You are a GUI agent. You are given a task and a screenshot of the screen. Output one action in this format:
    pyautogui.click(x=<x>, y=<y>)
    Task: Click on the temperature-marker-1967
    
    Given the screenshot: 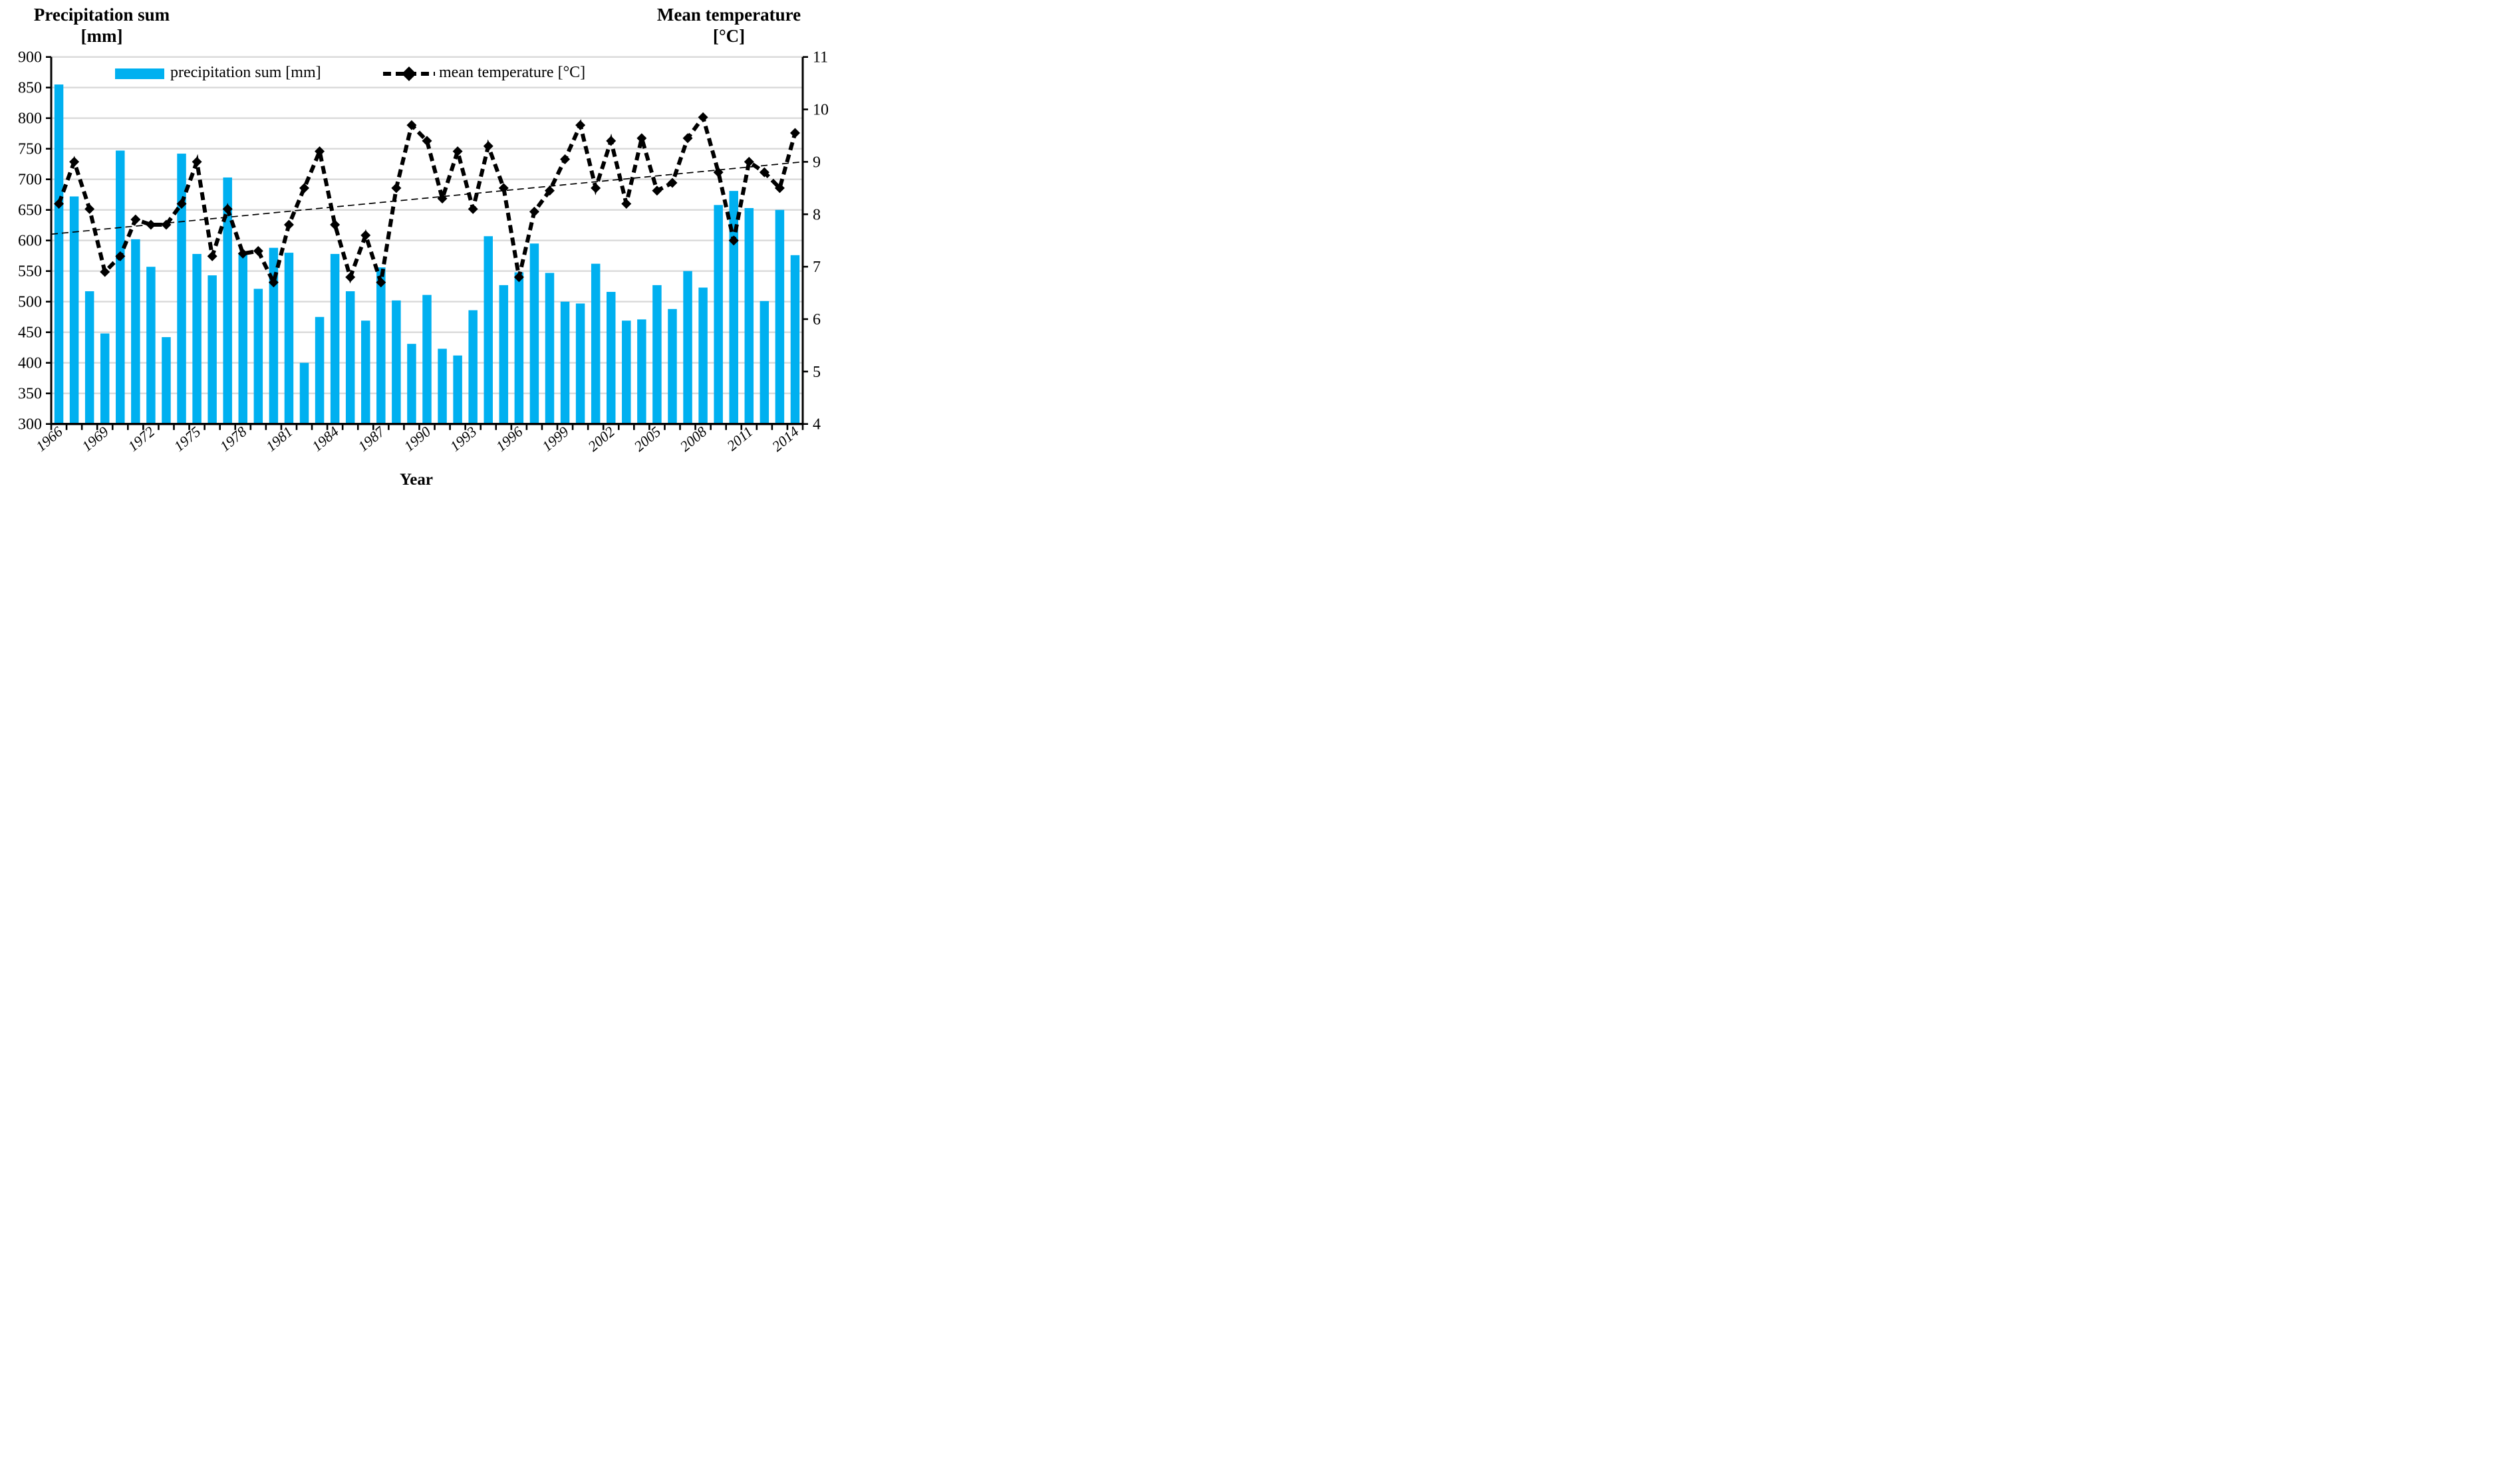 What is the action you would take?
    pyautogui.click(x=74, y=161)
    